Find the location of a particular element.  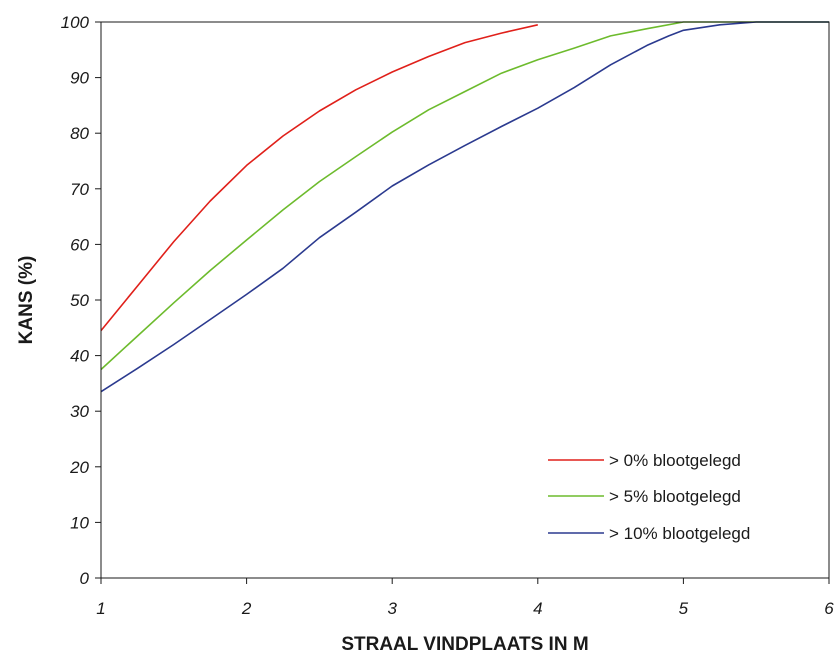

y-tick-label: 100 is located at coordinates (75, 22).